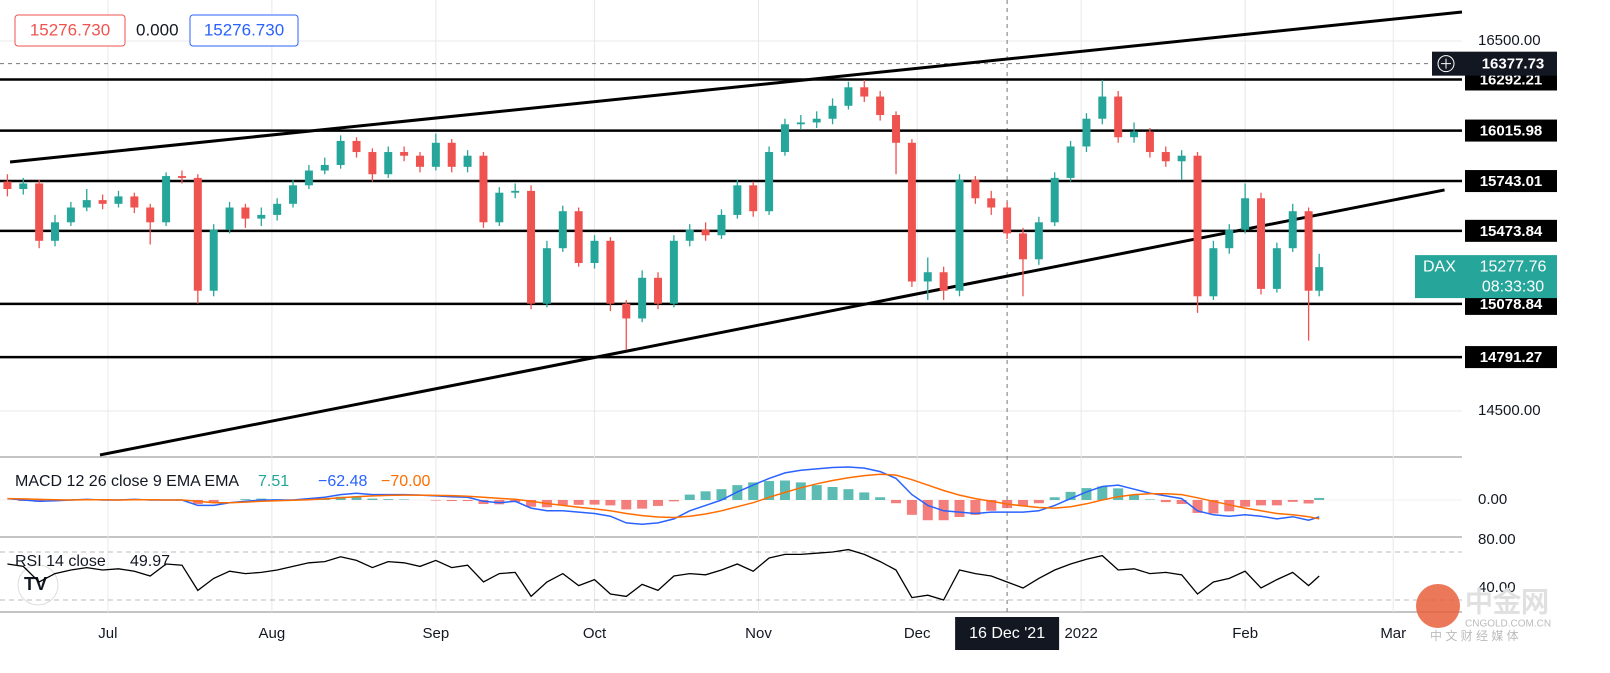 The image size is (1610, 673). I want to click on crosshair-icon, so click(1446, 64).